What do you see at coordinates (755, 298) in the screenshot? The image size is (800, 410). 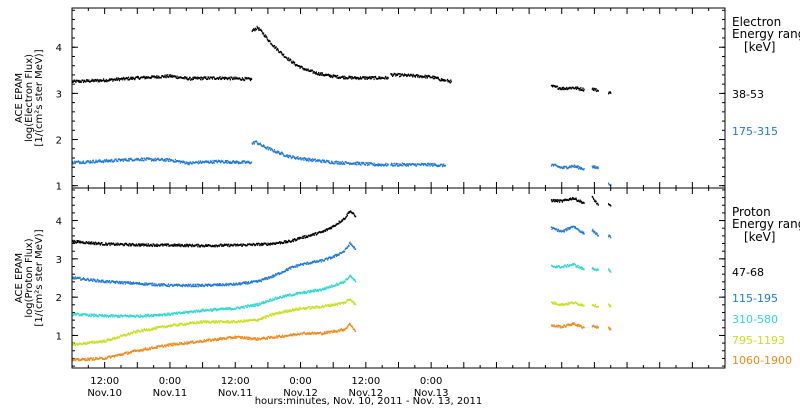 I see `legend-item: 115-195` at bounding box center [755, 298].